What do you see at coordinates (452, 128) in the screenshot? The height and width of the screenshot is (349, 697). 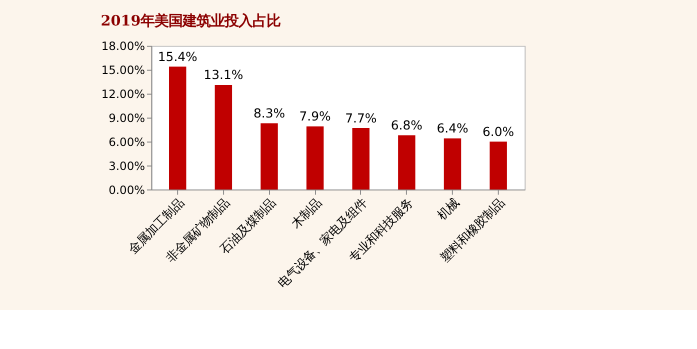 I see `data-label: 6.4%` at bounding box center [452, 128].